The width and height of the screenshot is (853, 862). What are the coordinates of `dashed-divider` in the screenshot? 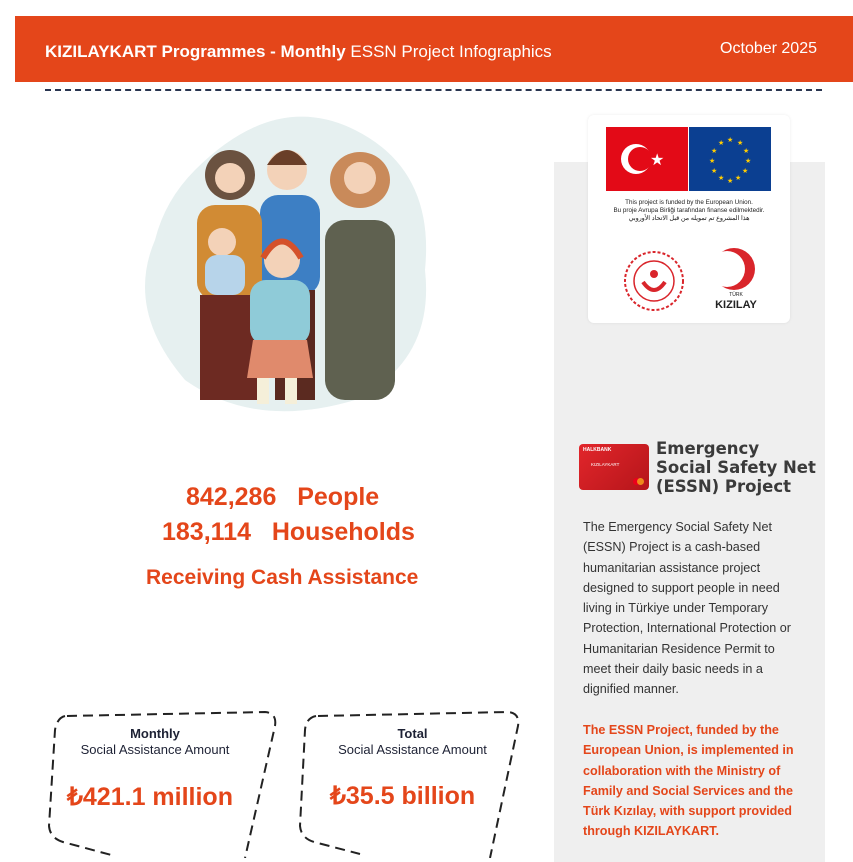 It's located at (433, 90).